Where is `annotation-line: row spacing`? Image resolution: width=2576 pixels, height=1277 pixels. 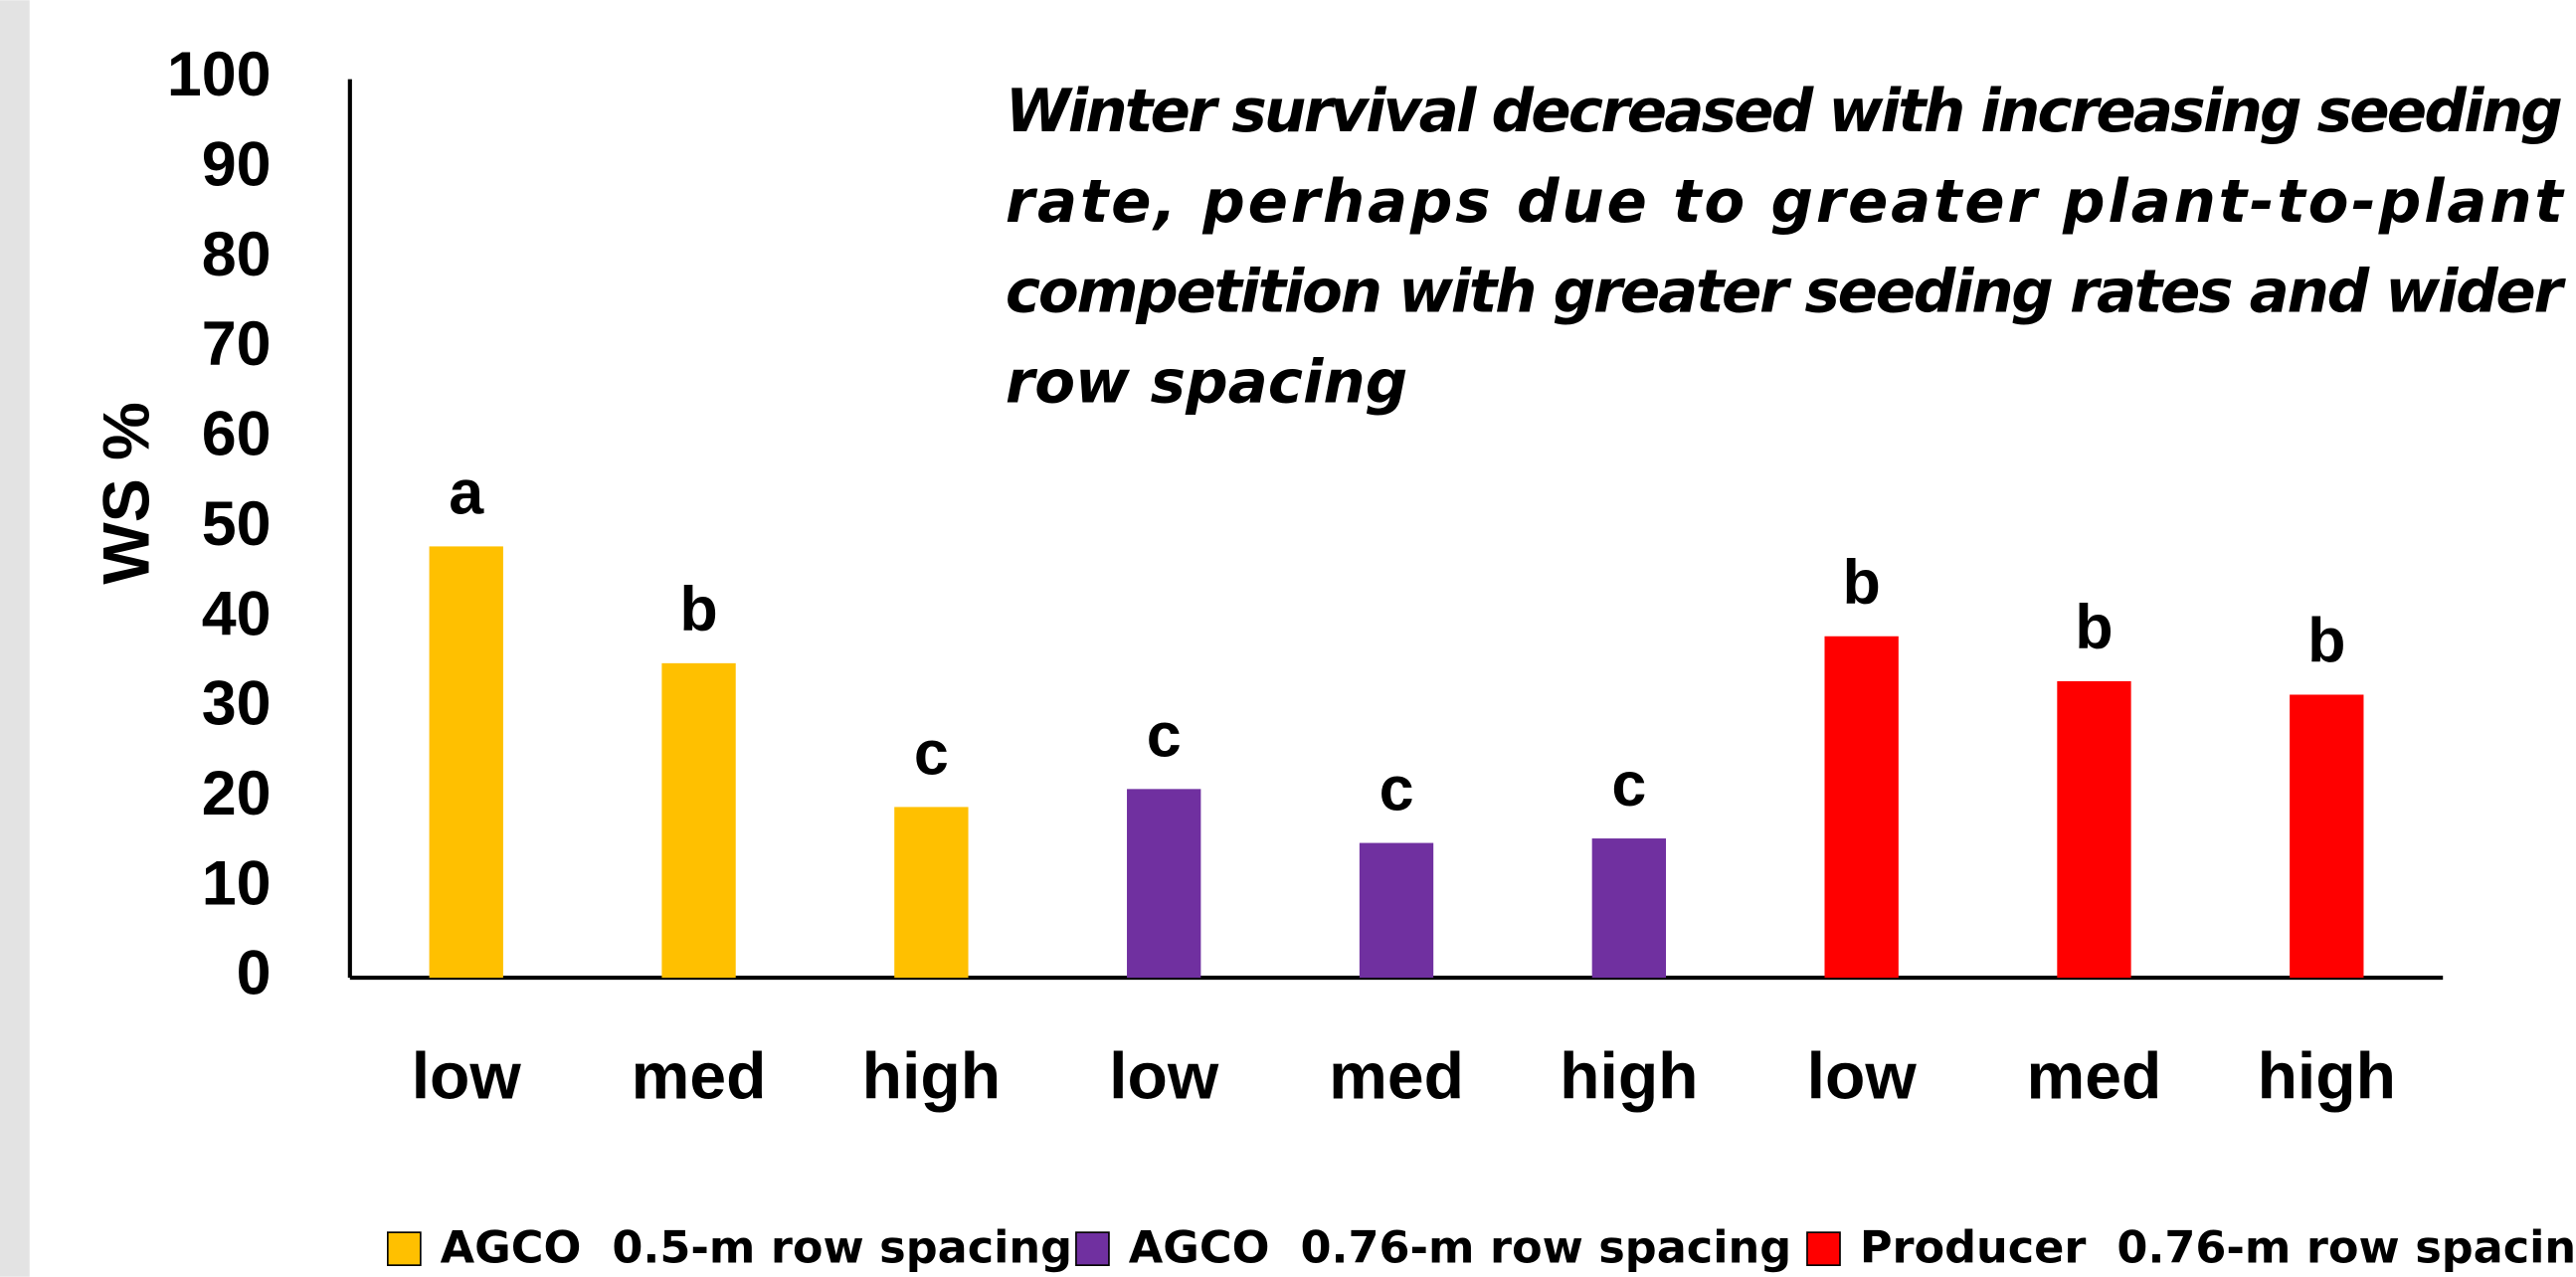 annotation-line: row spacing is located at coordinates (1206, 383).